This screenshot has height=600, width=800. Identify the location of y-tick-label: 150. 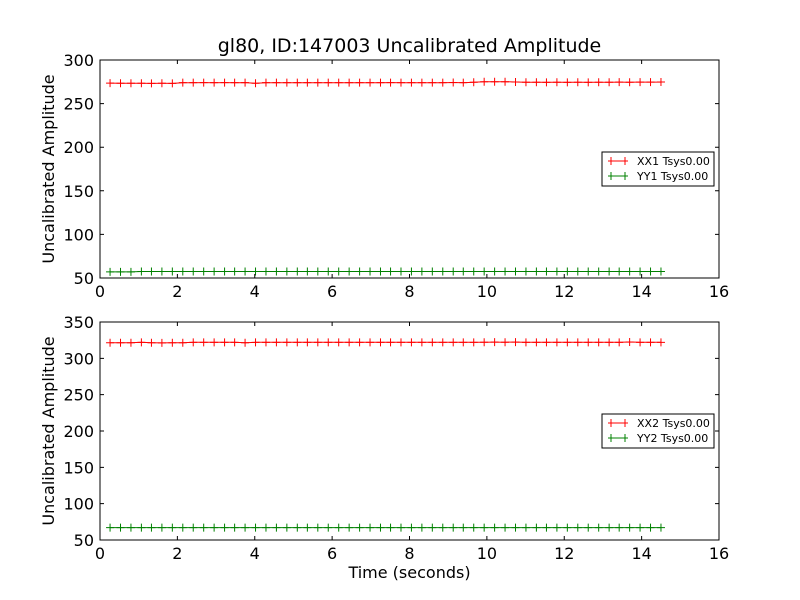
(78, 191).